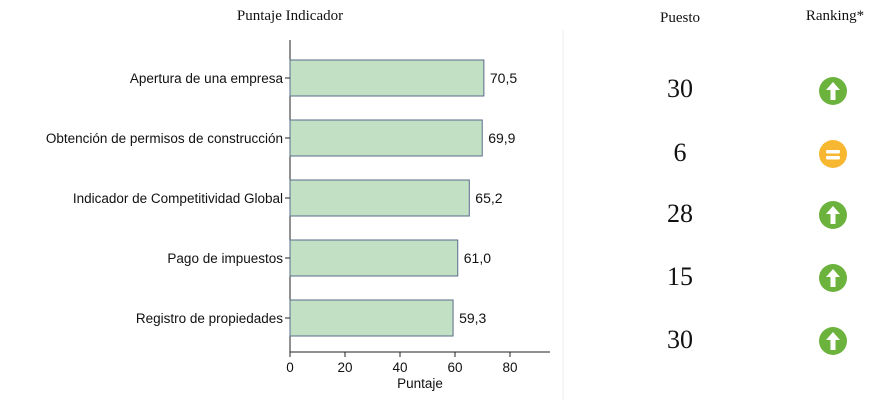 This screenshot has width=870, height=402. What do you see at coordinates (477, 258) in the screenshot?
I see `bar-value-label: 61,0` at bounding box center [477, 258].